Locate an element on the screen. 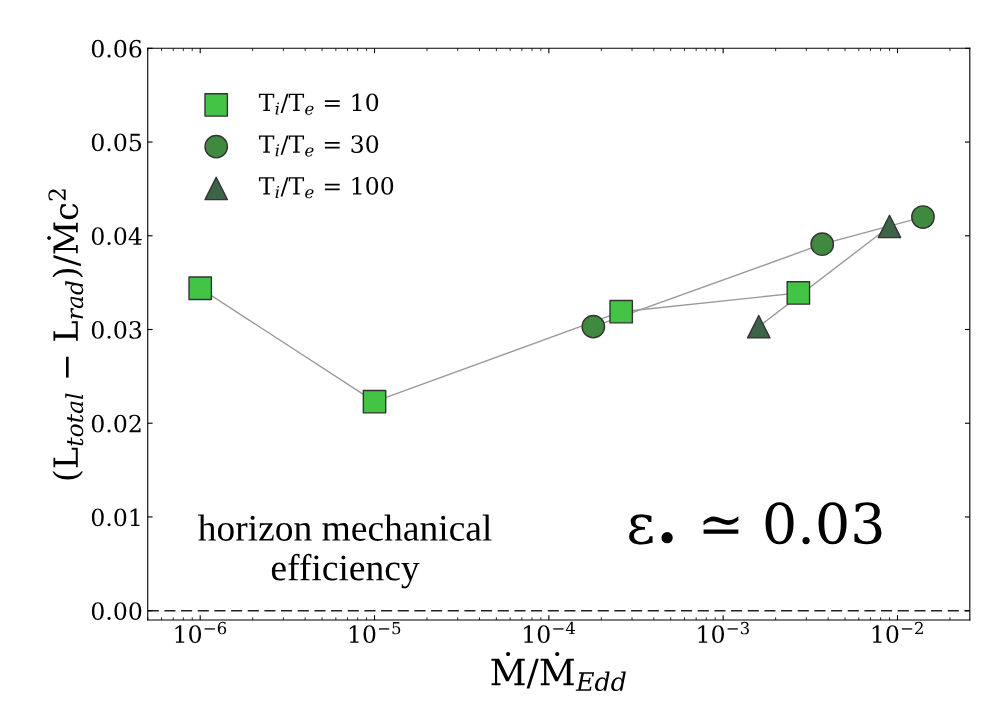 The height and width of the screenshot is (721, 1005). y-axis-title: (L$_{total}$ − L$_{rad}$)/Ṁc$^{2}$ is located at coordinates (65, 334).